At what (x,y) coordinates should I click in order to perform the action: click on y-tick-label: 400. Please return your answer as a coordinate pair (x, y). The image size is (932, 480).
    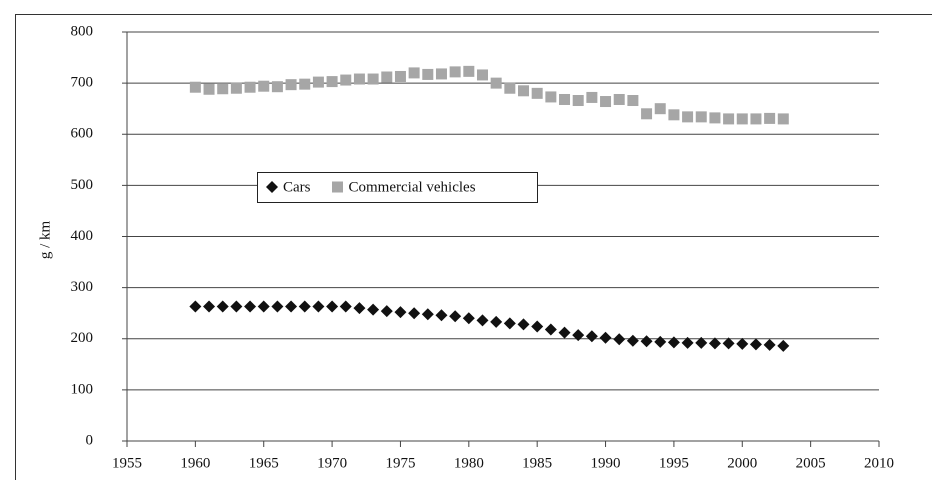
    Looking at the image, I should click on (82, 236).